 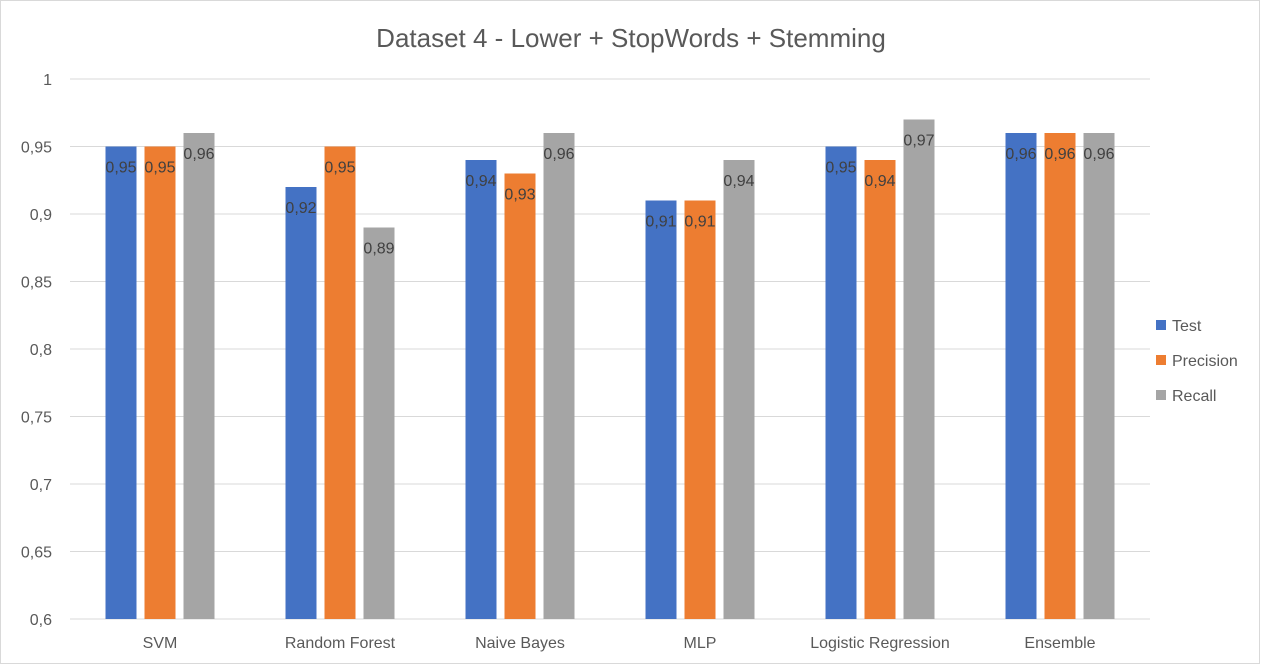 What do you see at coordinates (378, 249) in the screenshot?
I see `data-label: 0,89` at bounding box center [378, 249].